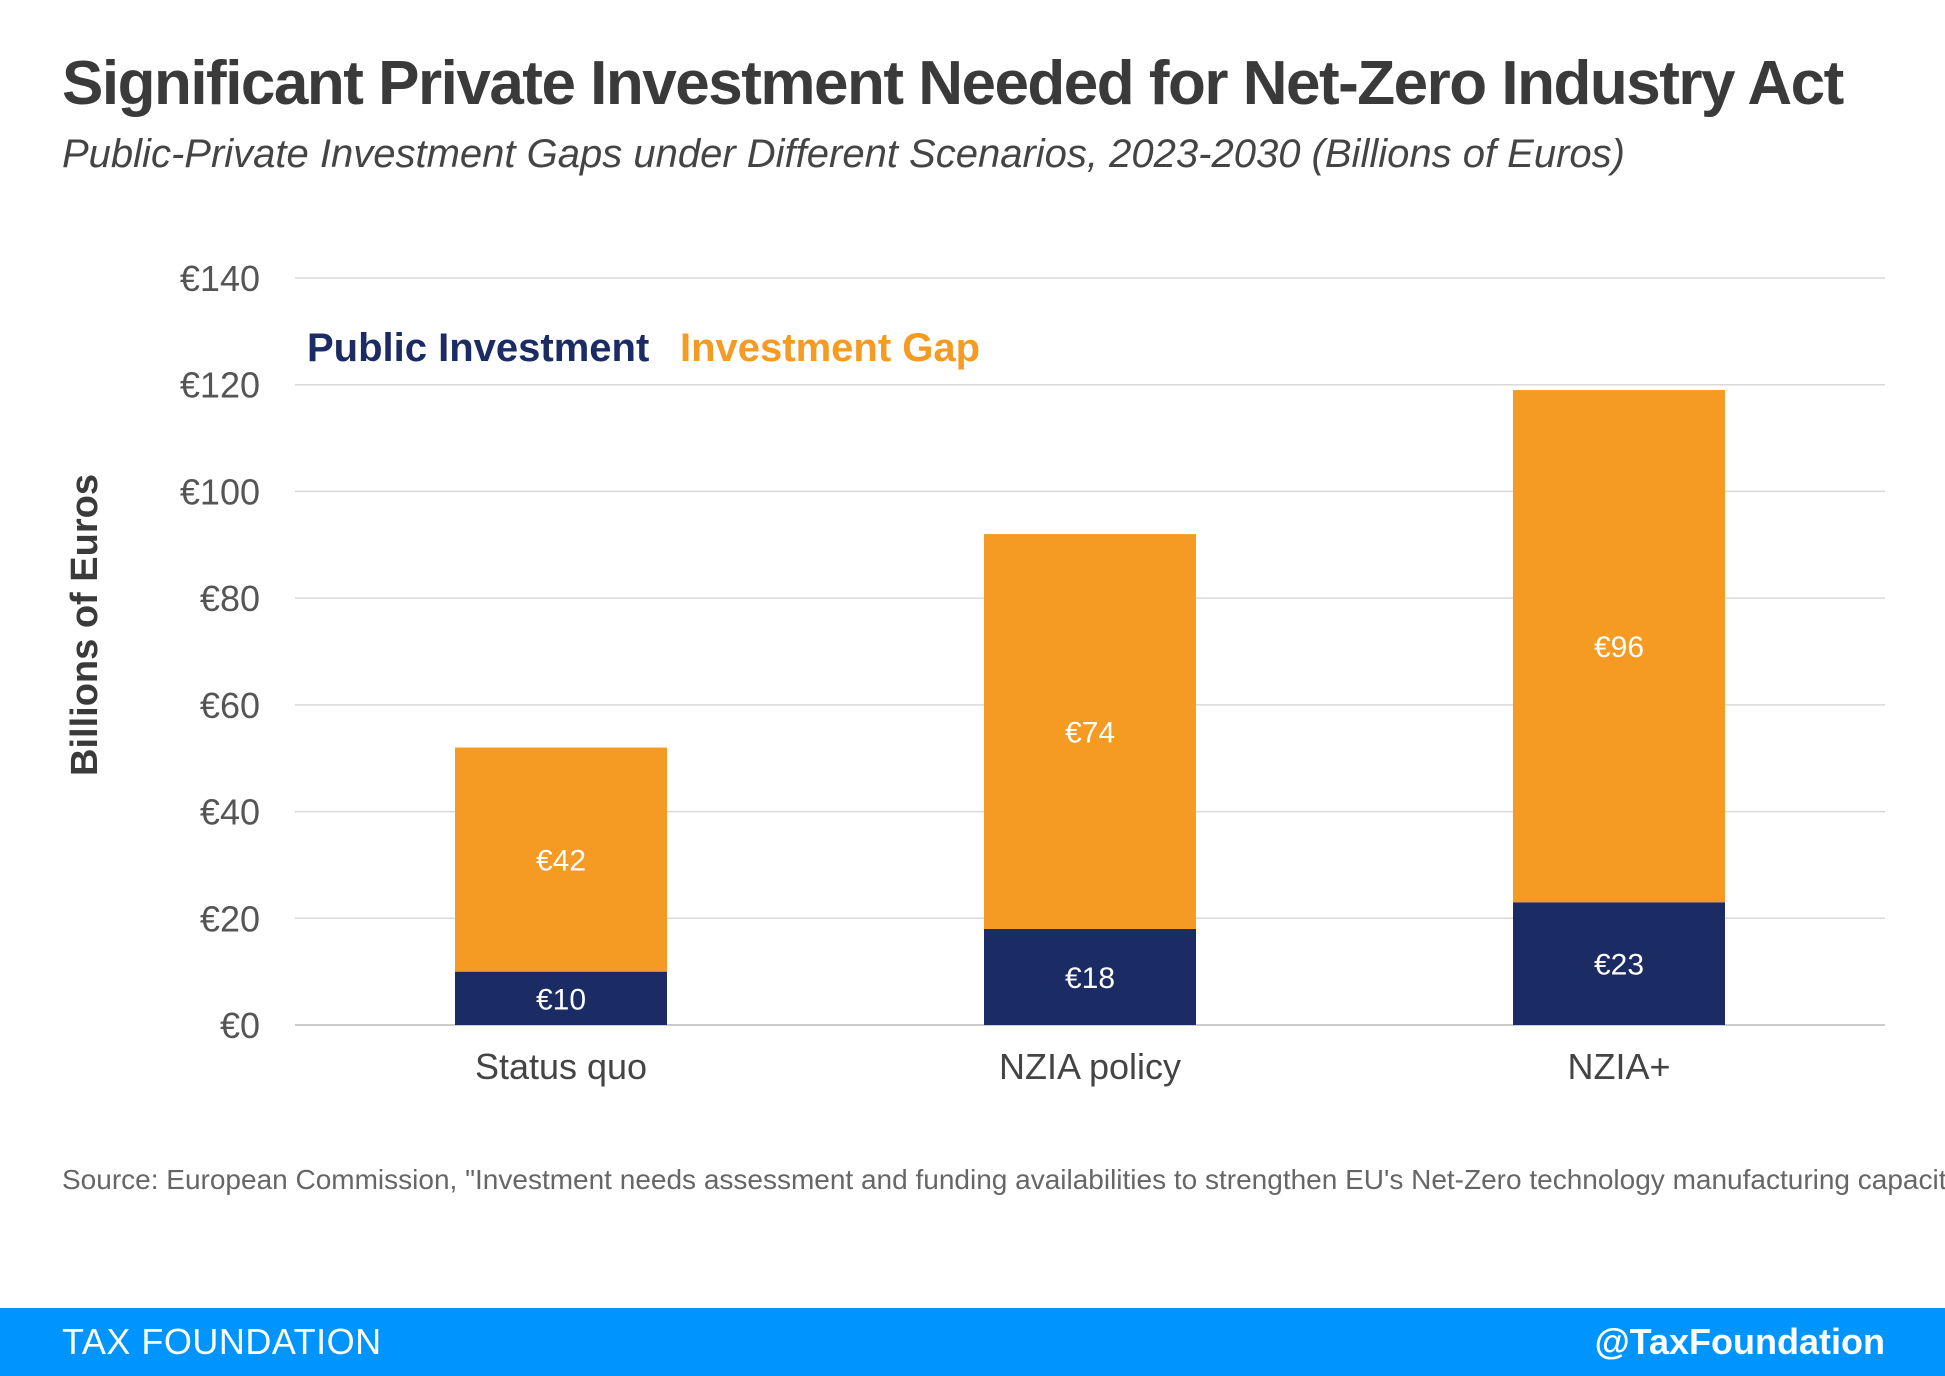 This screenshot has height=1376, width=1945. Describe the element at coordinates (972, 1342) in the screenshot. I see `footer-bar: TAX FOUNDATION @TaxFoundation` at that location.